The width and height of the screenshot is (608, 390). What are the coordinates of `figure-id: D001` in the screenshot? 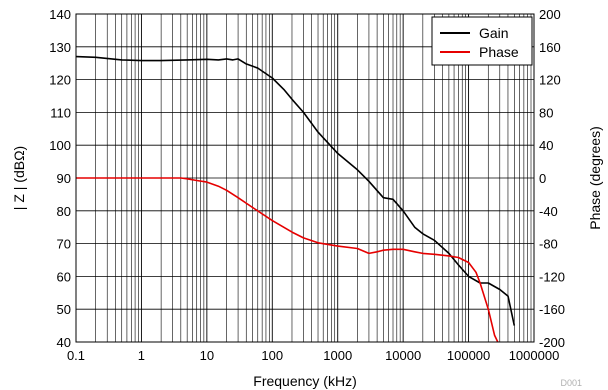 It's located at (571, 383).